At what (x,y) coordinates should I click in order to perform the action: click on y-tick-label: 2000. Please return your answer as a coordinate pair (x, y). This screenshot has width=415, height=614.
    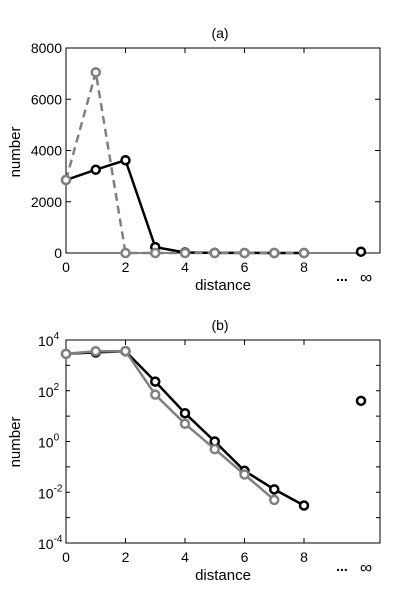
    Looking at the image, I should click on (46, 202).